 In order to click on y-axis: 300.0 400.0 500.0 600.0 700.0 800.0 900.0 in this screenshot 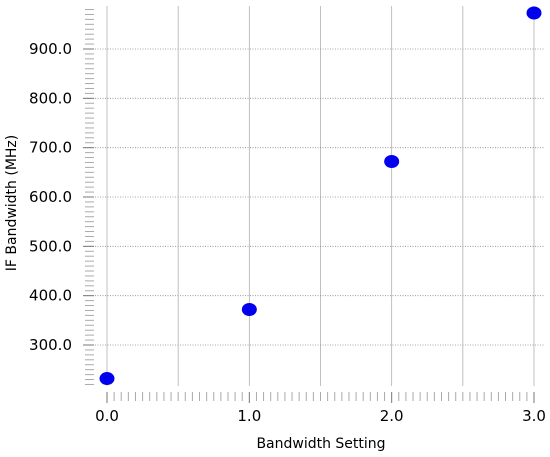, I will do `click(61, 197)`.